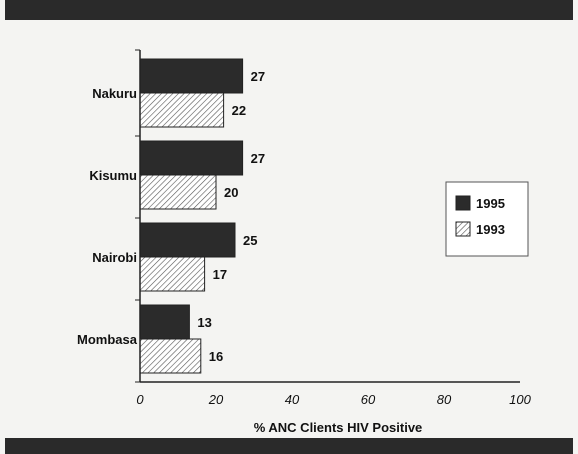 The width and height of the screenshot is (578, 454). Describe the element at coordinates (239, 110) in the screenshot. I see `value-label: 22` at that location.